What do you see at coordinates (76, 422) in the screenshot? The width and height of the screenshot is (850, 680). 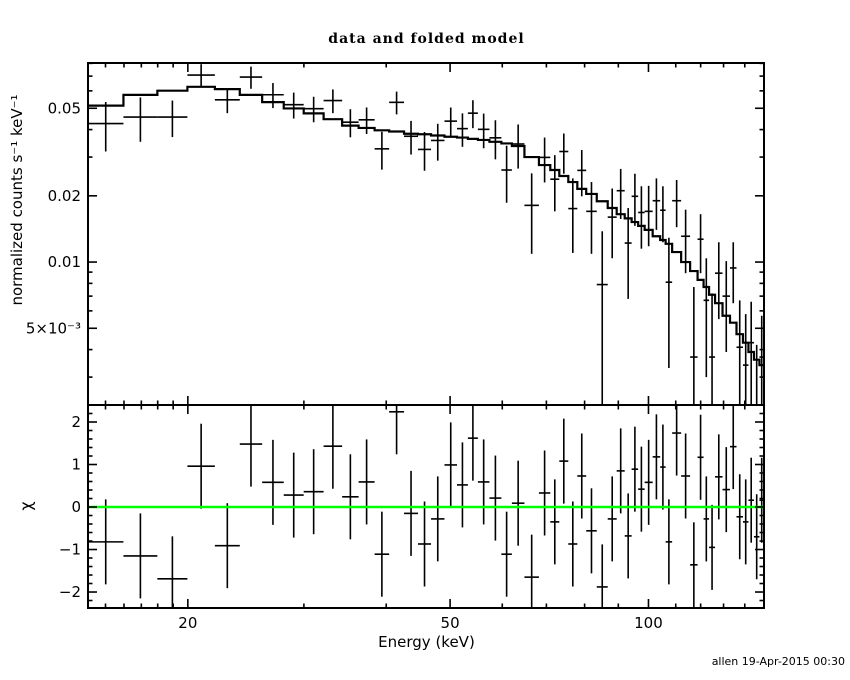 I see `y-tick-label-chi: 2` at bounding box center [76, 422].